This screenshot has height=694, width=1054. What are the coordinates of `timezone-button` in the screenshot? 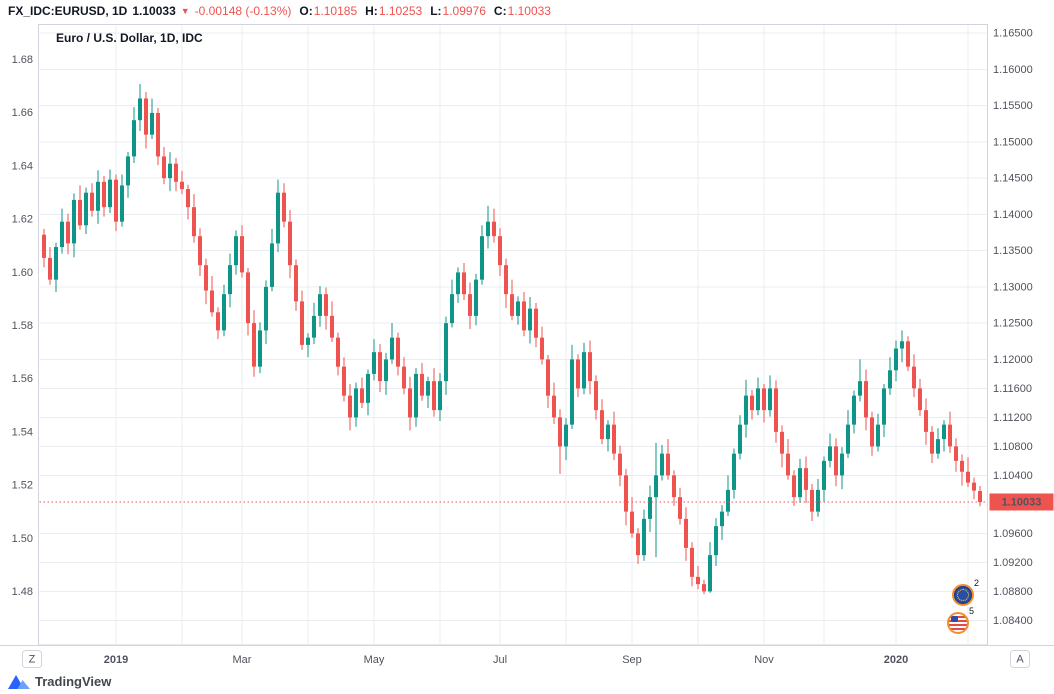 It's located at (32, 659).